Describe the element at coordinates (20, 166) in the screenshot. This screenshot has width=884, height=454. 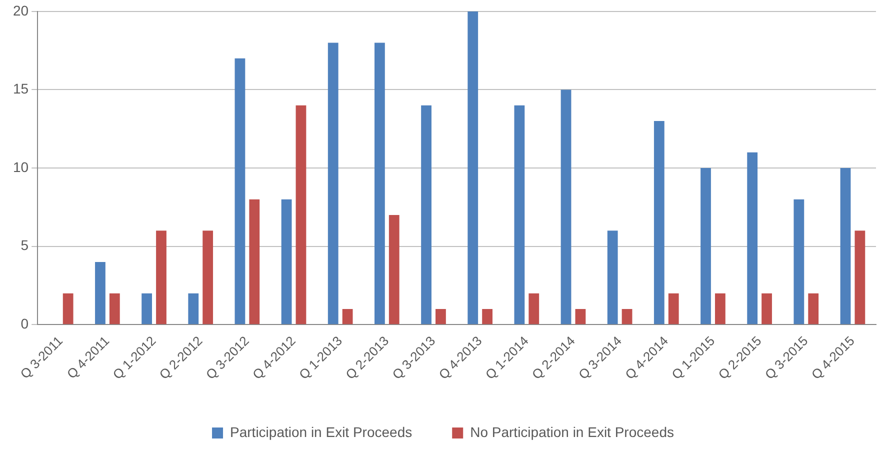
I see `y-tick-label: 10` at that location.